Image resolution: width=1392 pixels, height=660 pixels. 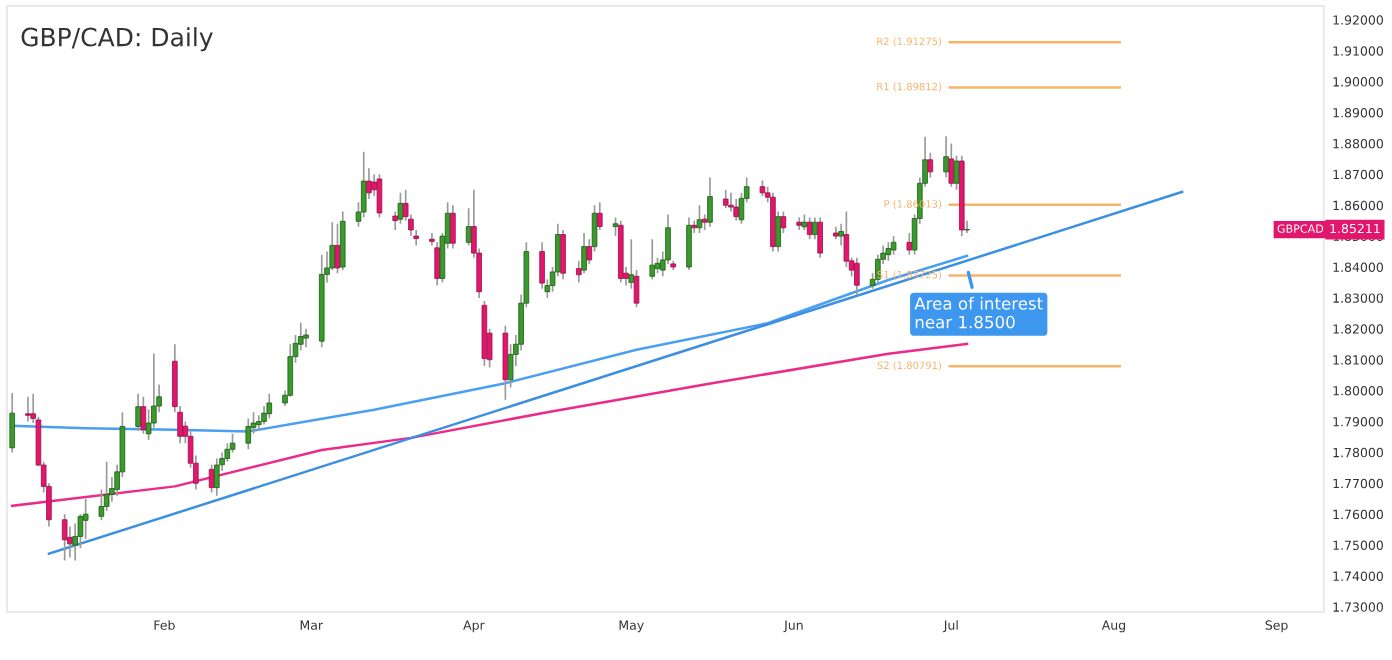 I want to click on annotation: Area of interest near 1.8500, so click(x=978, y=312).